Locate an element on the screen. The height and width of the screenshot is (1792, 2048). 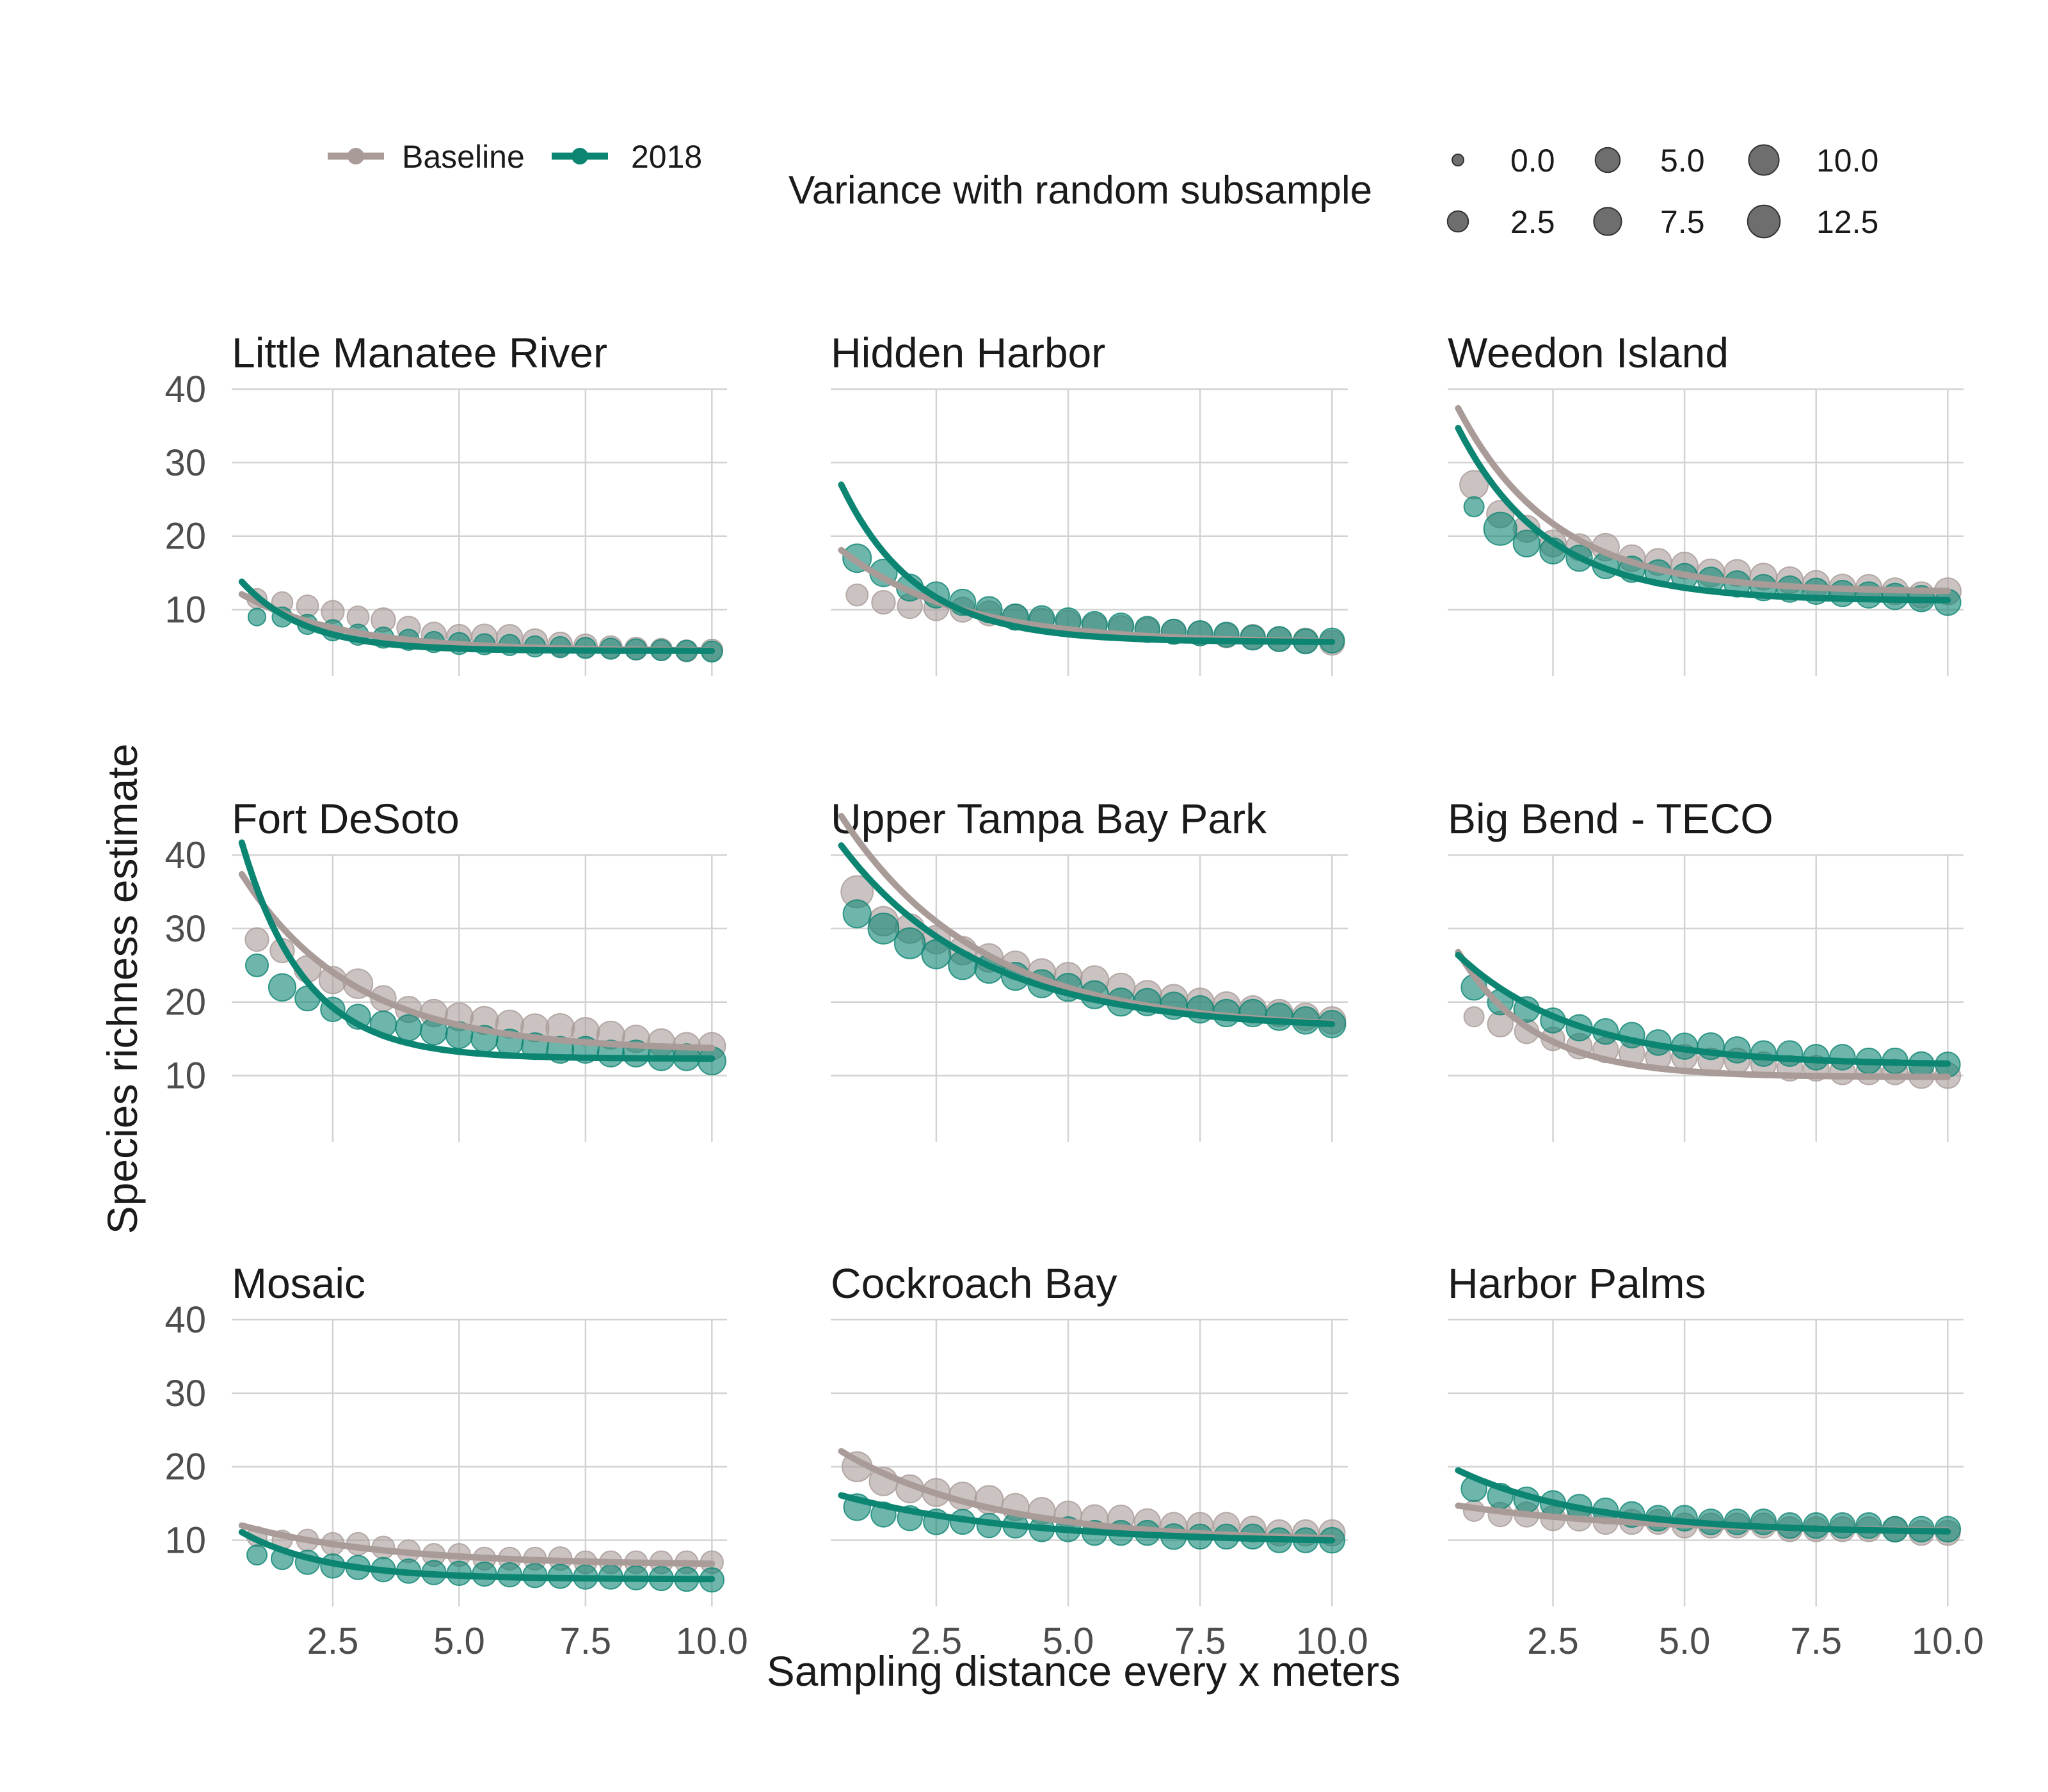
legend-baseline-label: Baseline is located at coordinates (463, 157).